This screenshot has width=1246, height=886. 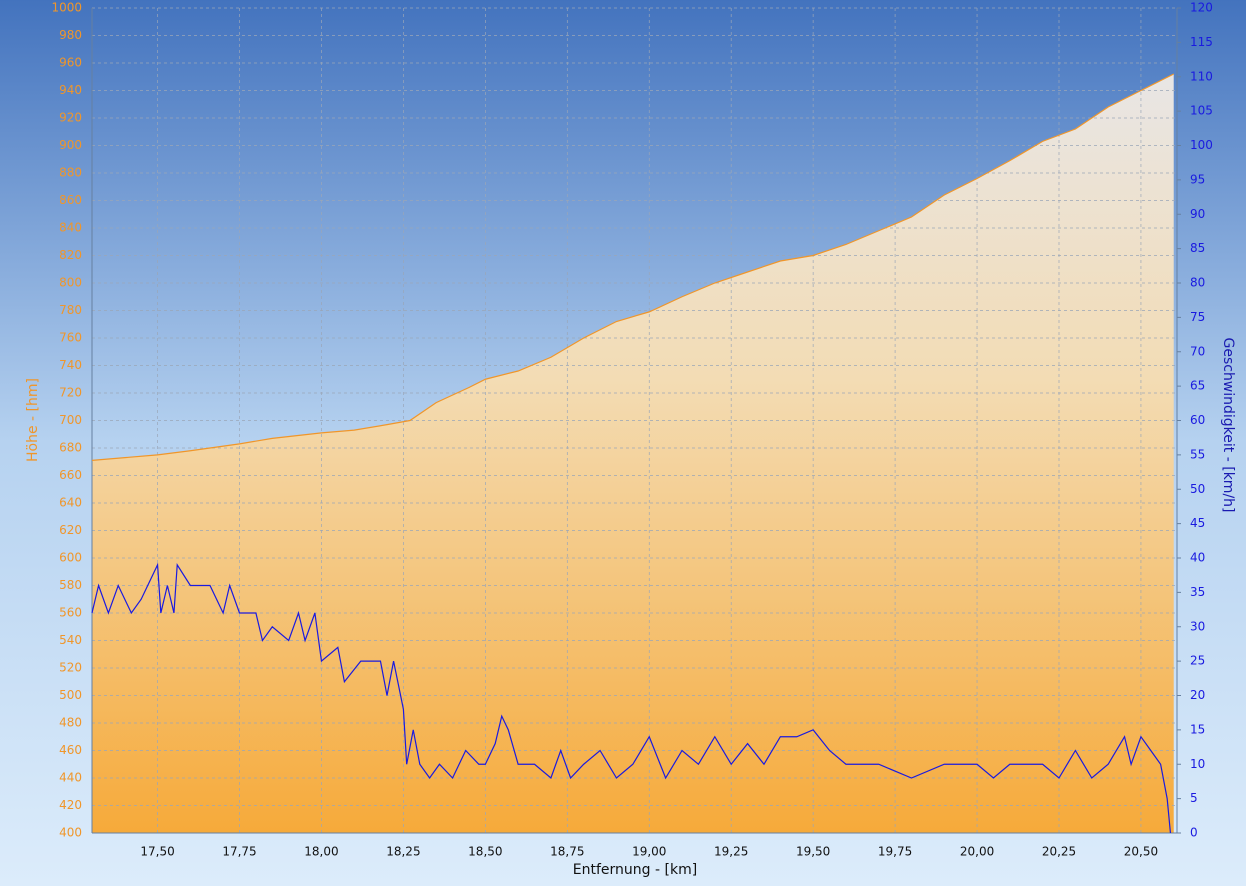 I want to click on x-tick-label: 17,75, so click(x=239, y=852).